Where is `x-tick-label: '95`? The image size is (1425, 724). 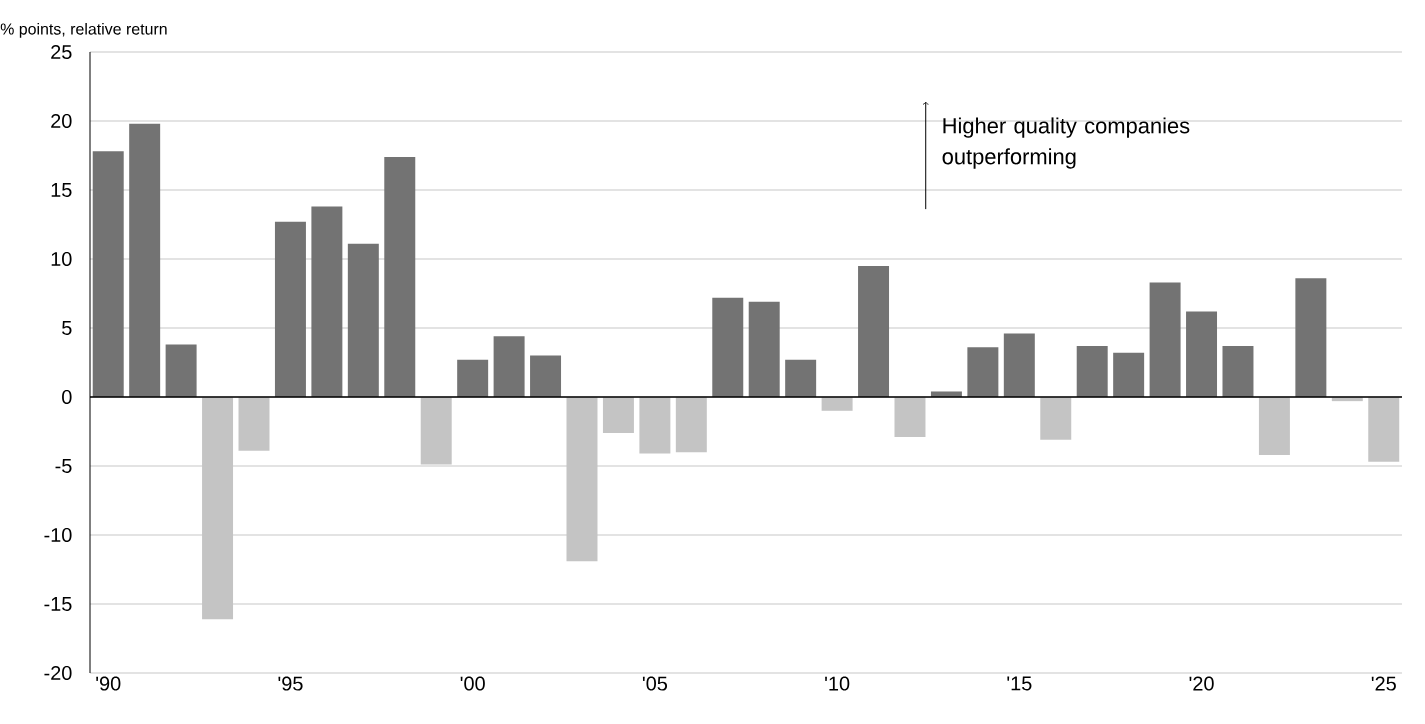
x-tick-label: '95 is located at coordinates (290, 683).